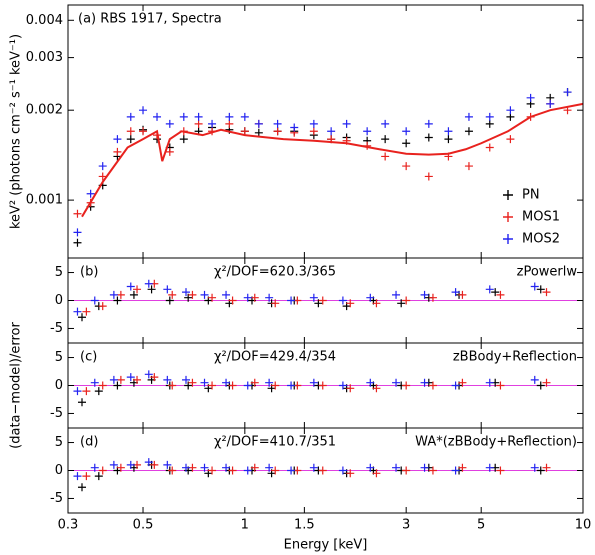 The image size is (595, 555). I want to click on legend-label: PN, so click(531, 195).